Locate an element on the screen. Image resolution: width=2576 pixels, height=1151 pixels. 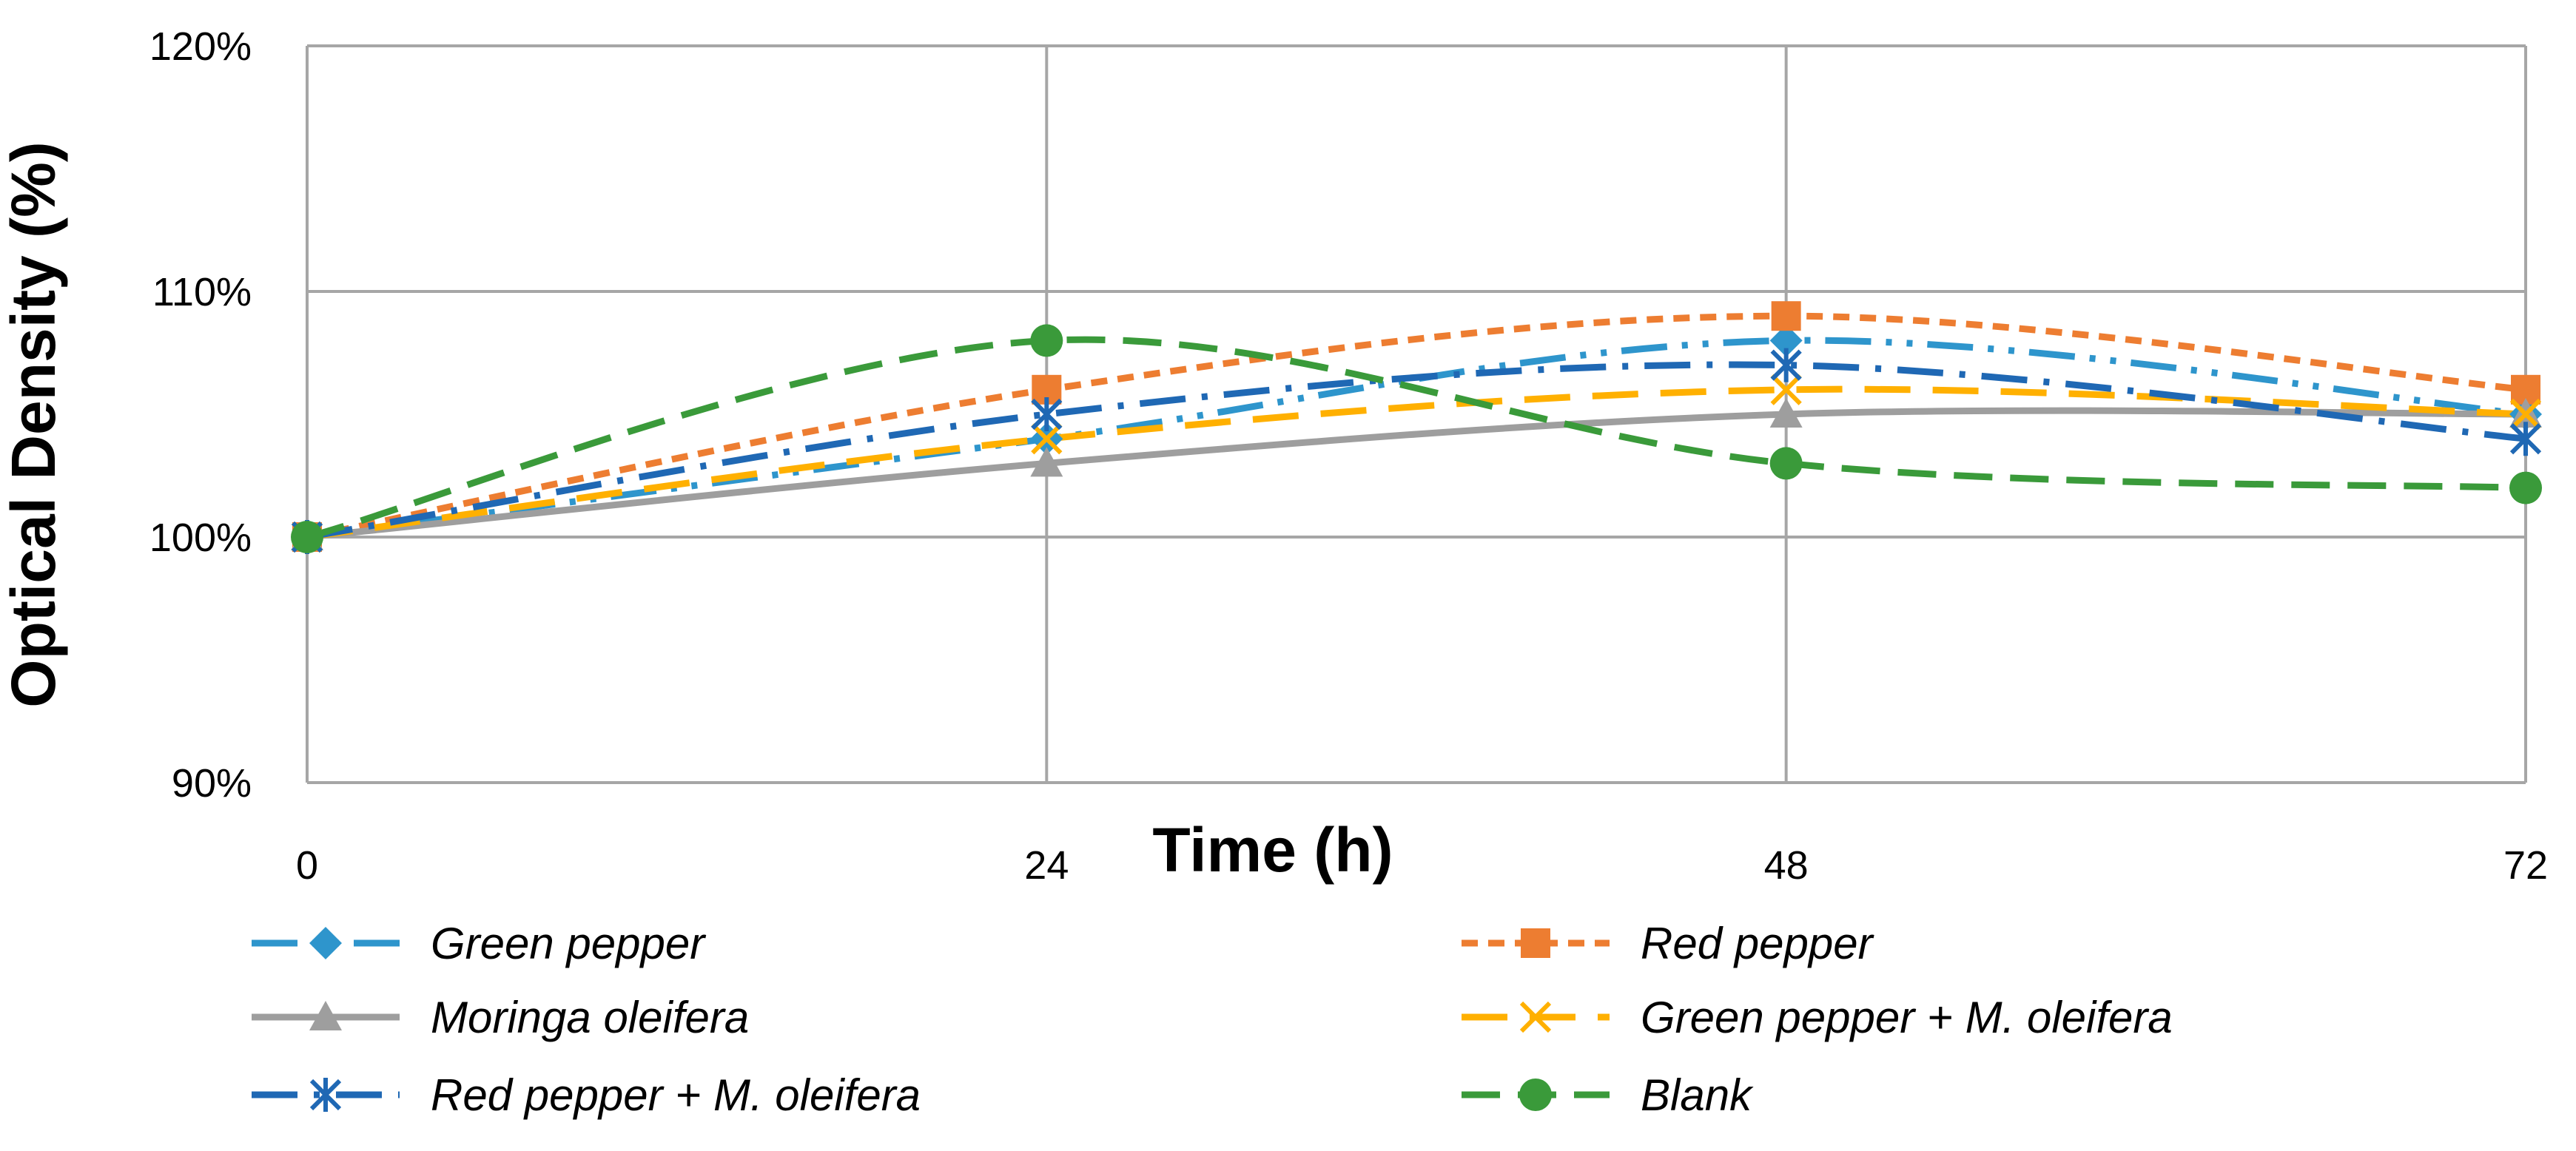
legend-item: Moringa oleifera is located at coordinates (500, 1017).